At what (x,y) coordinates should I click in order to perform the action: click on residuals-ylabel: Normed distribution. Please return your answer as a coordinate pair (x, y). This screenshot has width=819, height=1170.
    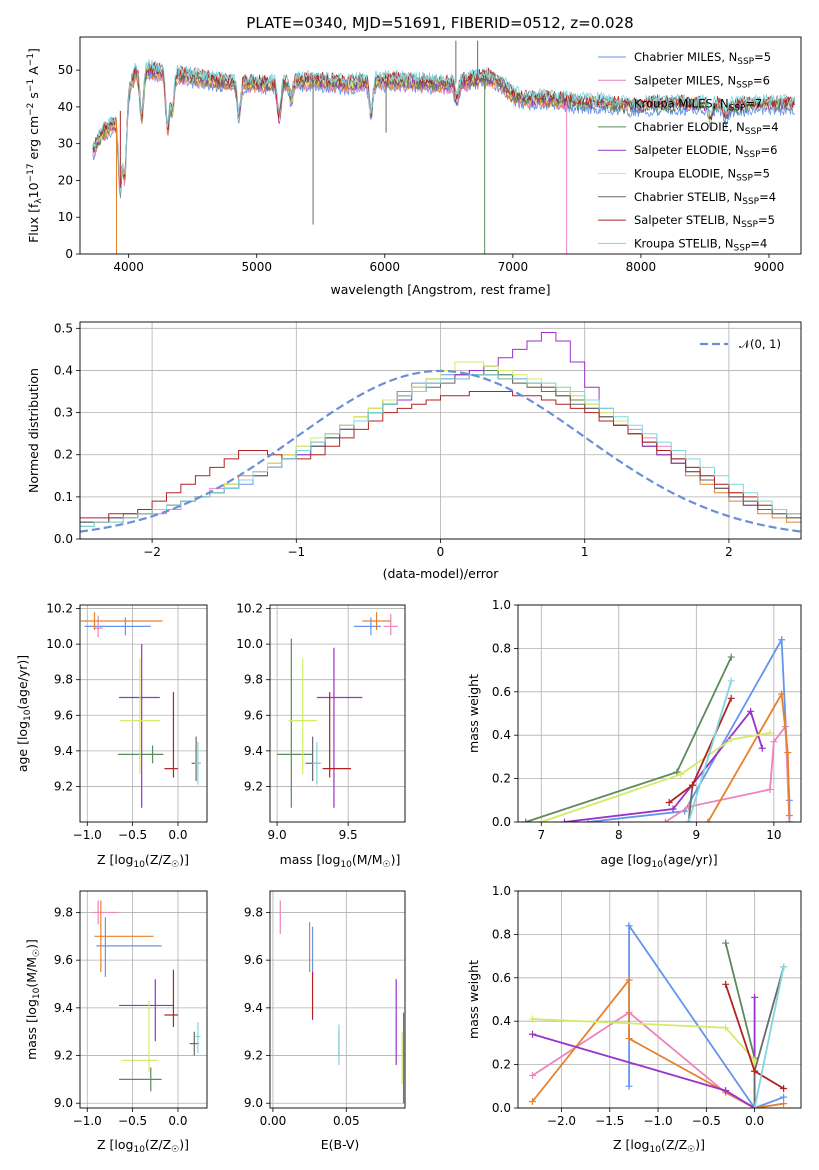
    Looking at the image, I should click on (33, 430).